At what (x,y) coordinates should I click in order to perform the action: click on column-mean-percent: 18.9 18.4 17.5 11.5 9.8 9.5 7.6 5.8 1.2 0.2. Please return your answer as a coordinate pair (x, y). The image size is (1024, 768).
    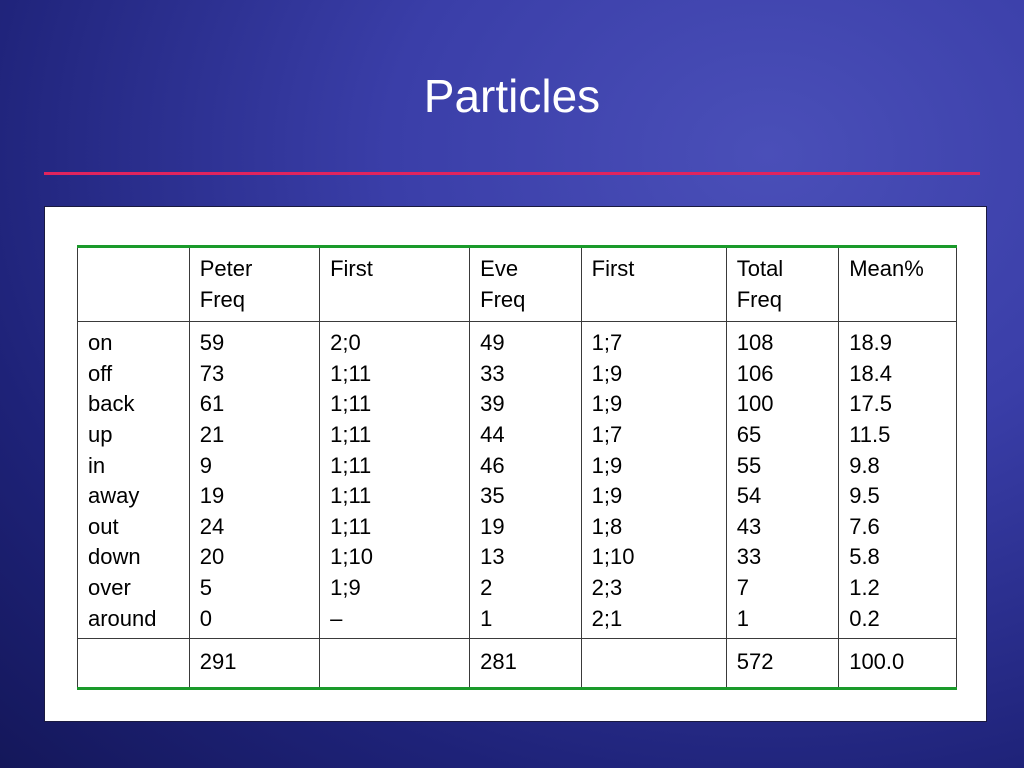
    Looking at the image, I should click on (897, 480).